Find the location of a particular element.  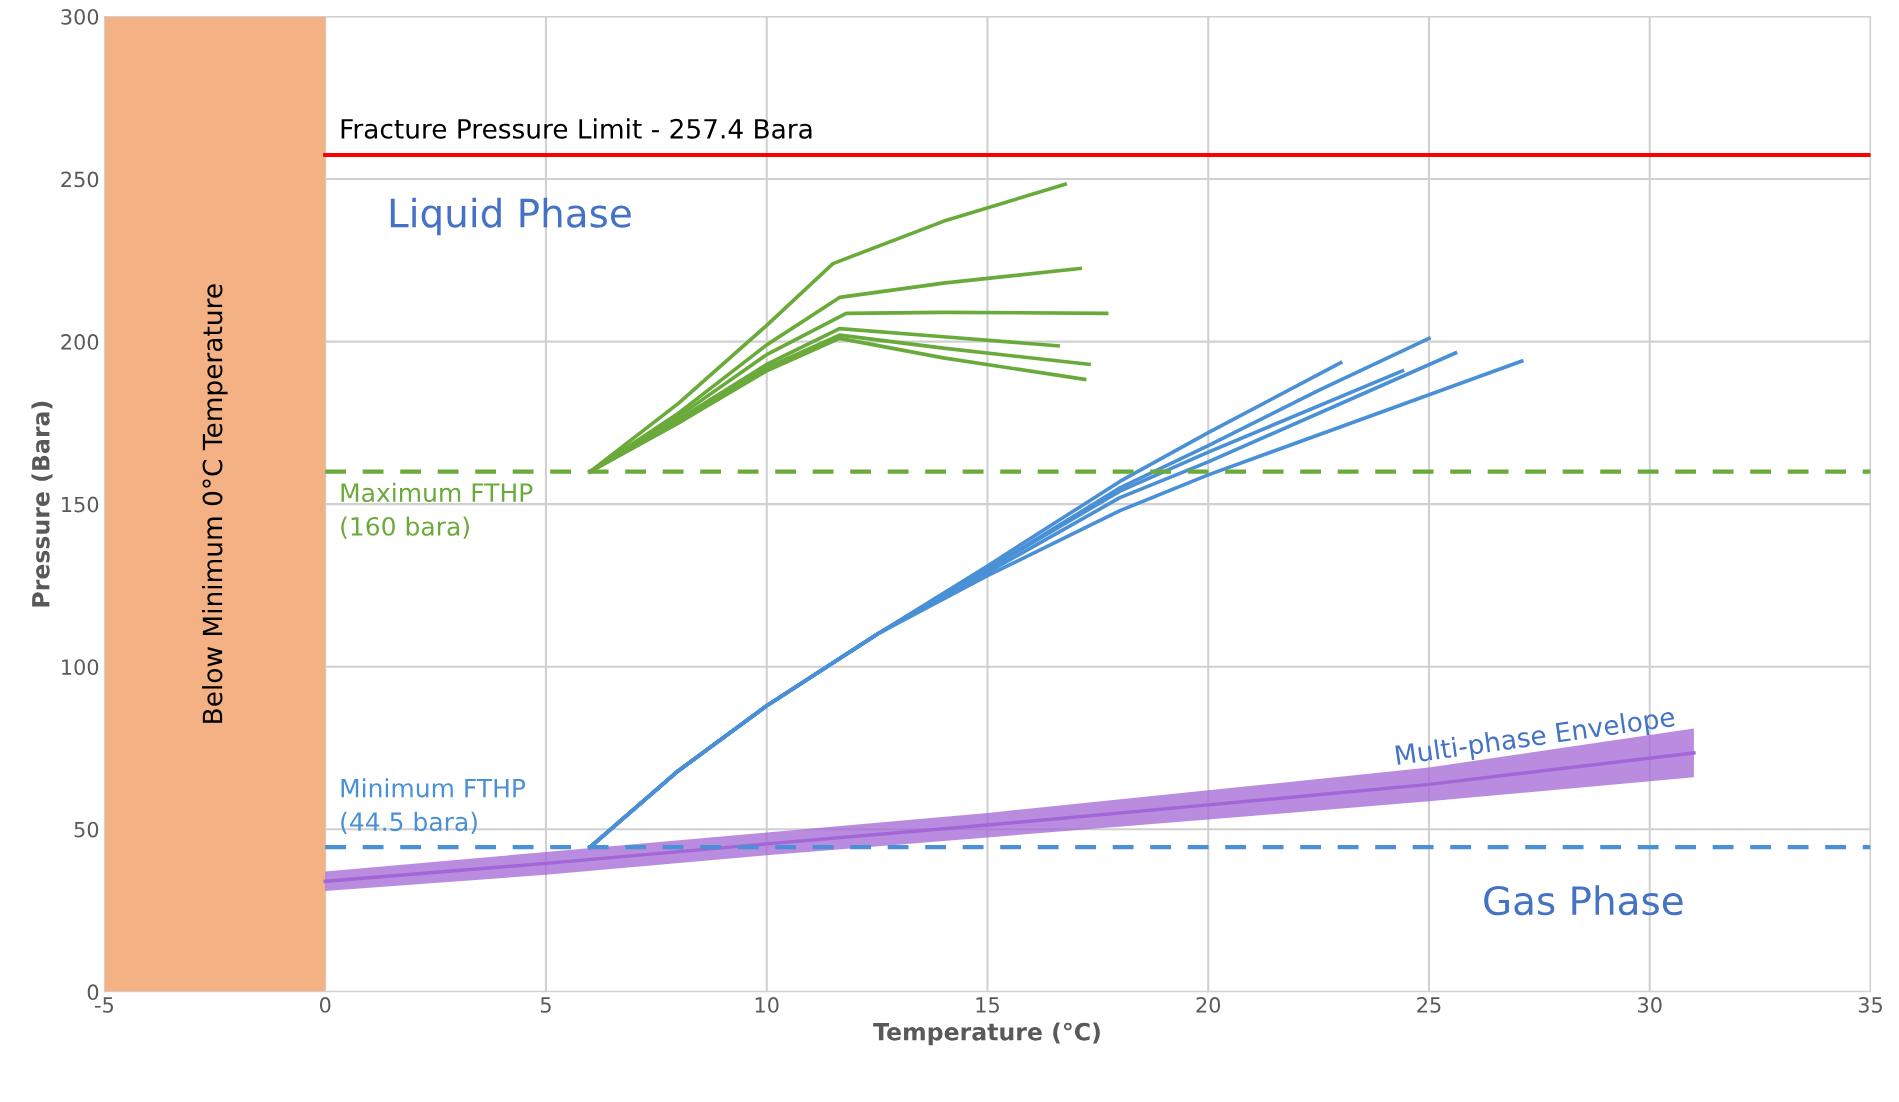

ref-line-label: Minimum FTHP (44.5 bara) is located at coordinates (433, 806).